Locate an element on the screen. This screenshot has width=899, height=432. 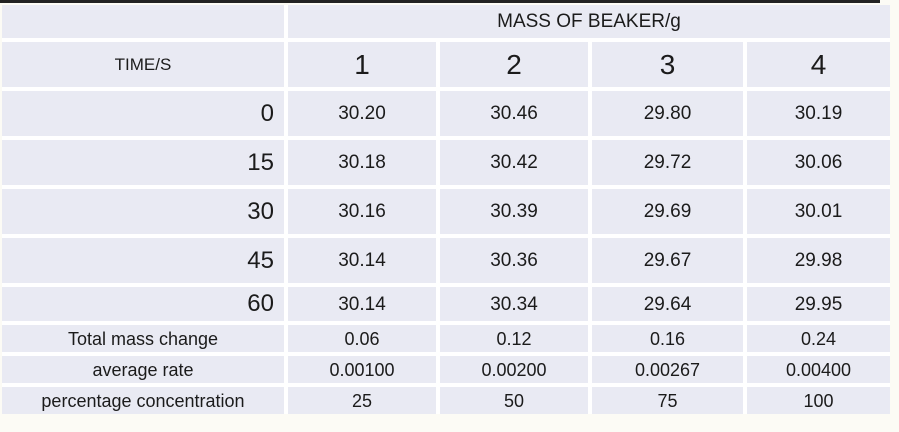
table-title: MASS OF BEAKER/g is located at coordinates (589, 21).